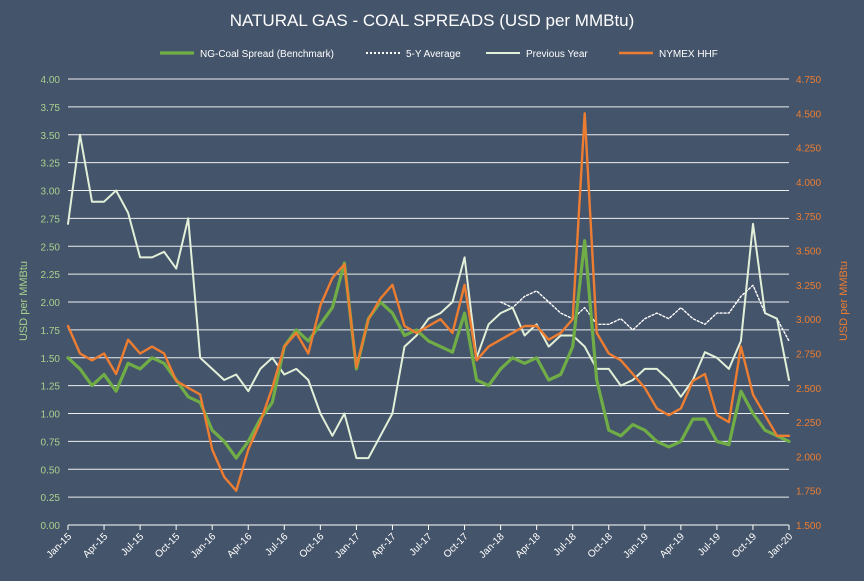  Describe the element at coordinates (51, 219) in the screenshot. I see `y-left-tick-label: 2.75` at that location.